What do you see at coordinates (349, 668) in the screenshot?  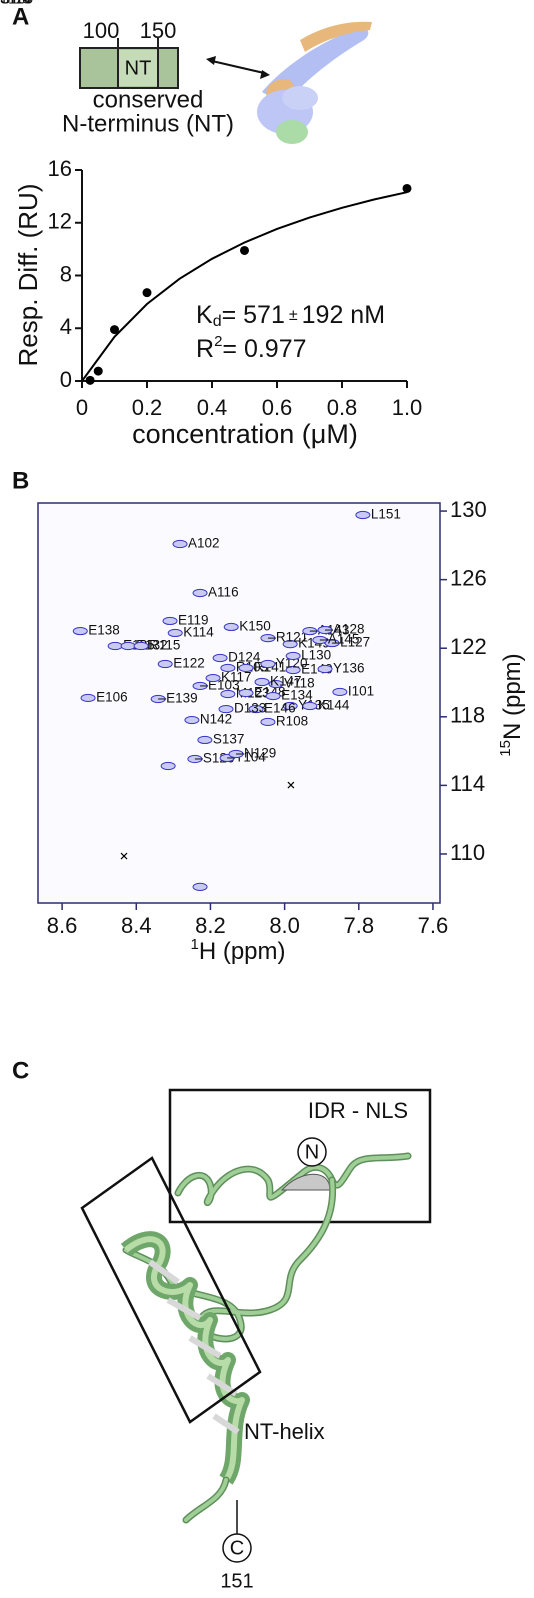 I see `peak-label: Y136` at bounding box center [349, 668].